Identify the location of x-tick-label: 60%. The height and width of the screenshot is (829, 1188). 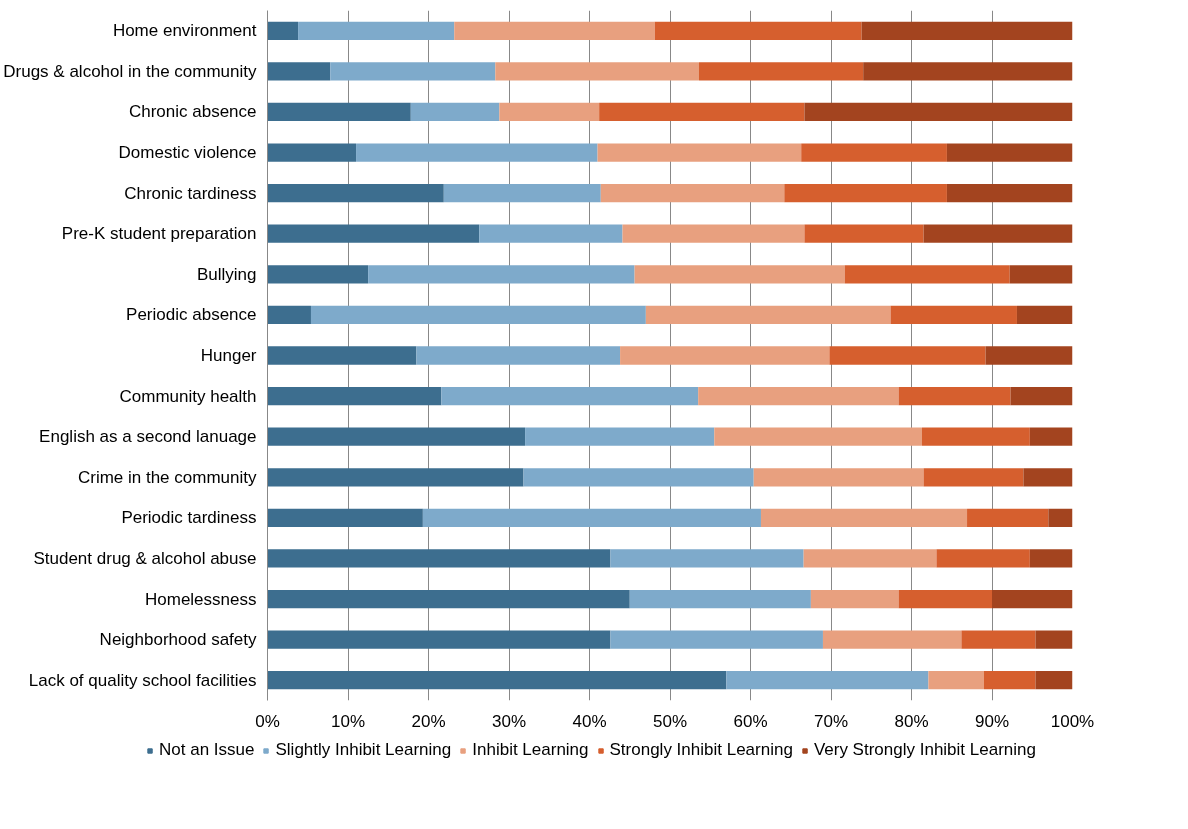
(750, 721).